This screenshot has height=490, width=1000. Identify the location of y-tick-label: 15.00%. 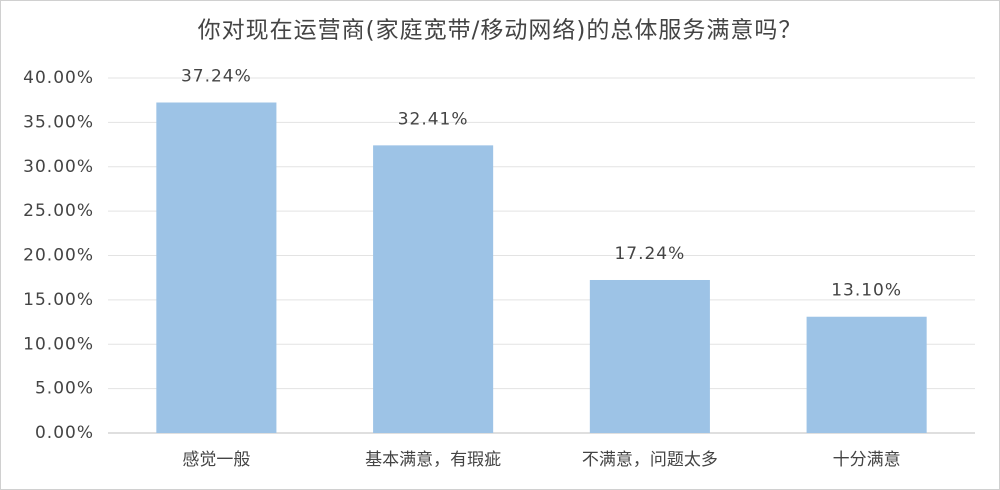
(58, 300).